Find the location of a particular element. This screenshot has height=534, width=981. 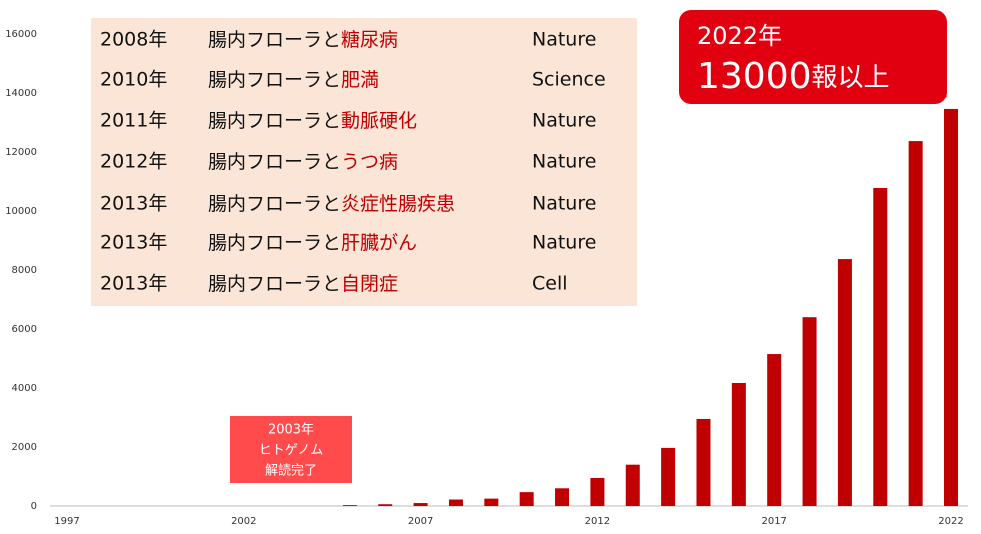

y-tick-label: 0 is located at coordinates (34, 506).